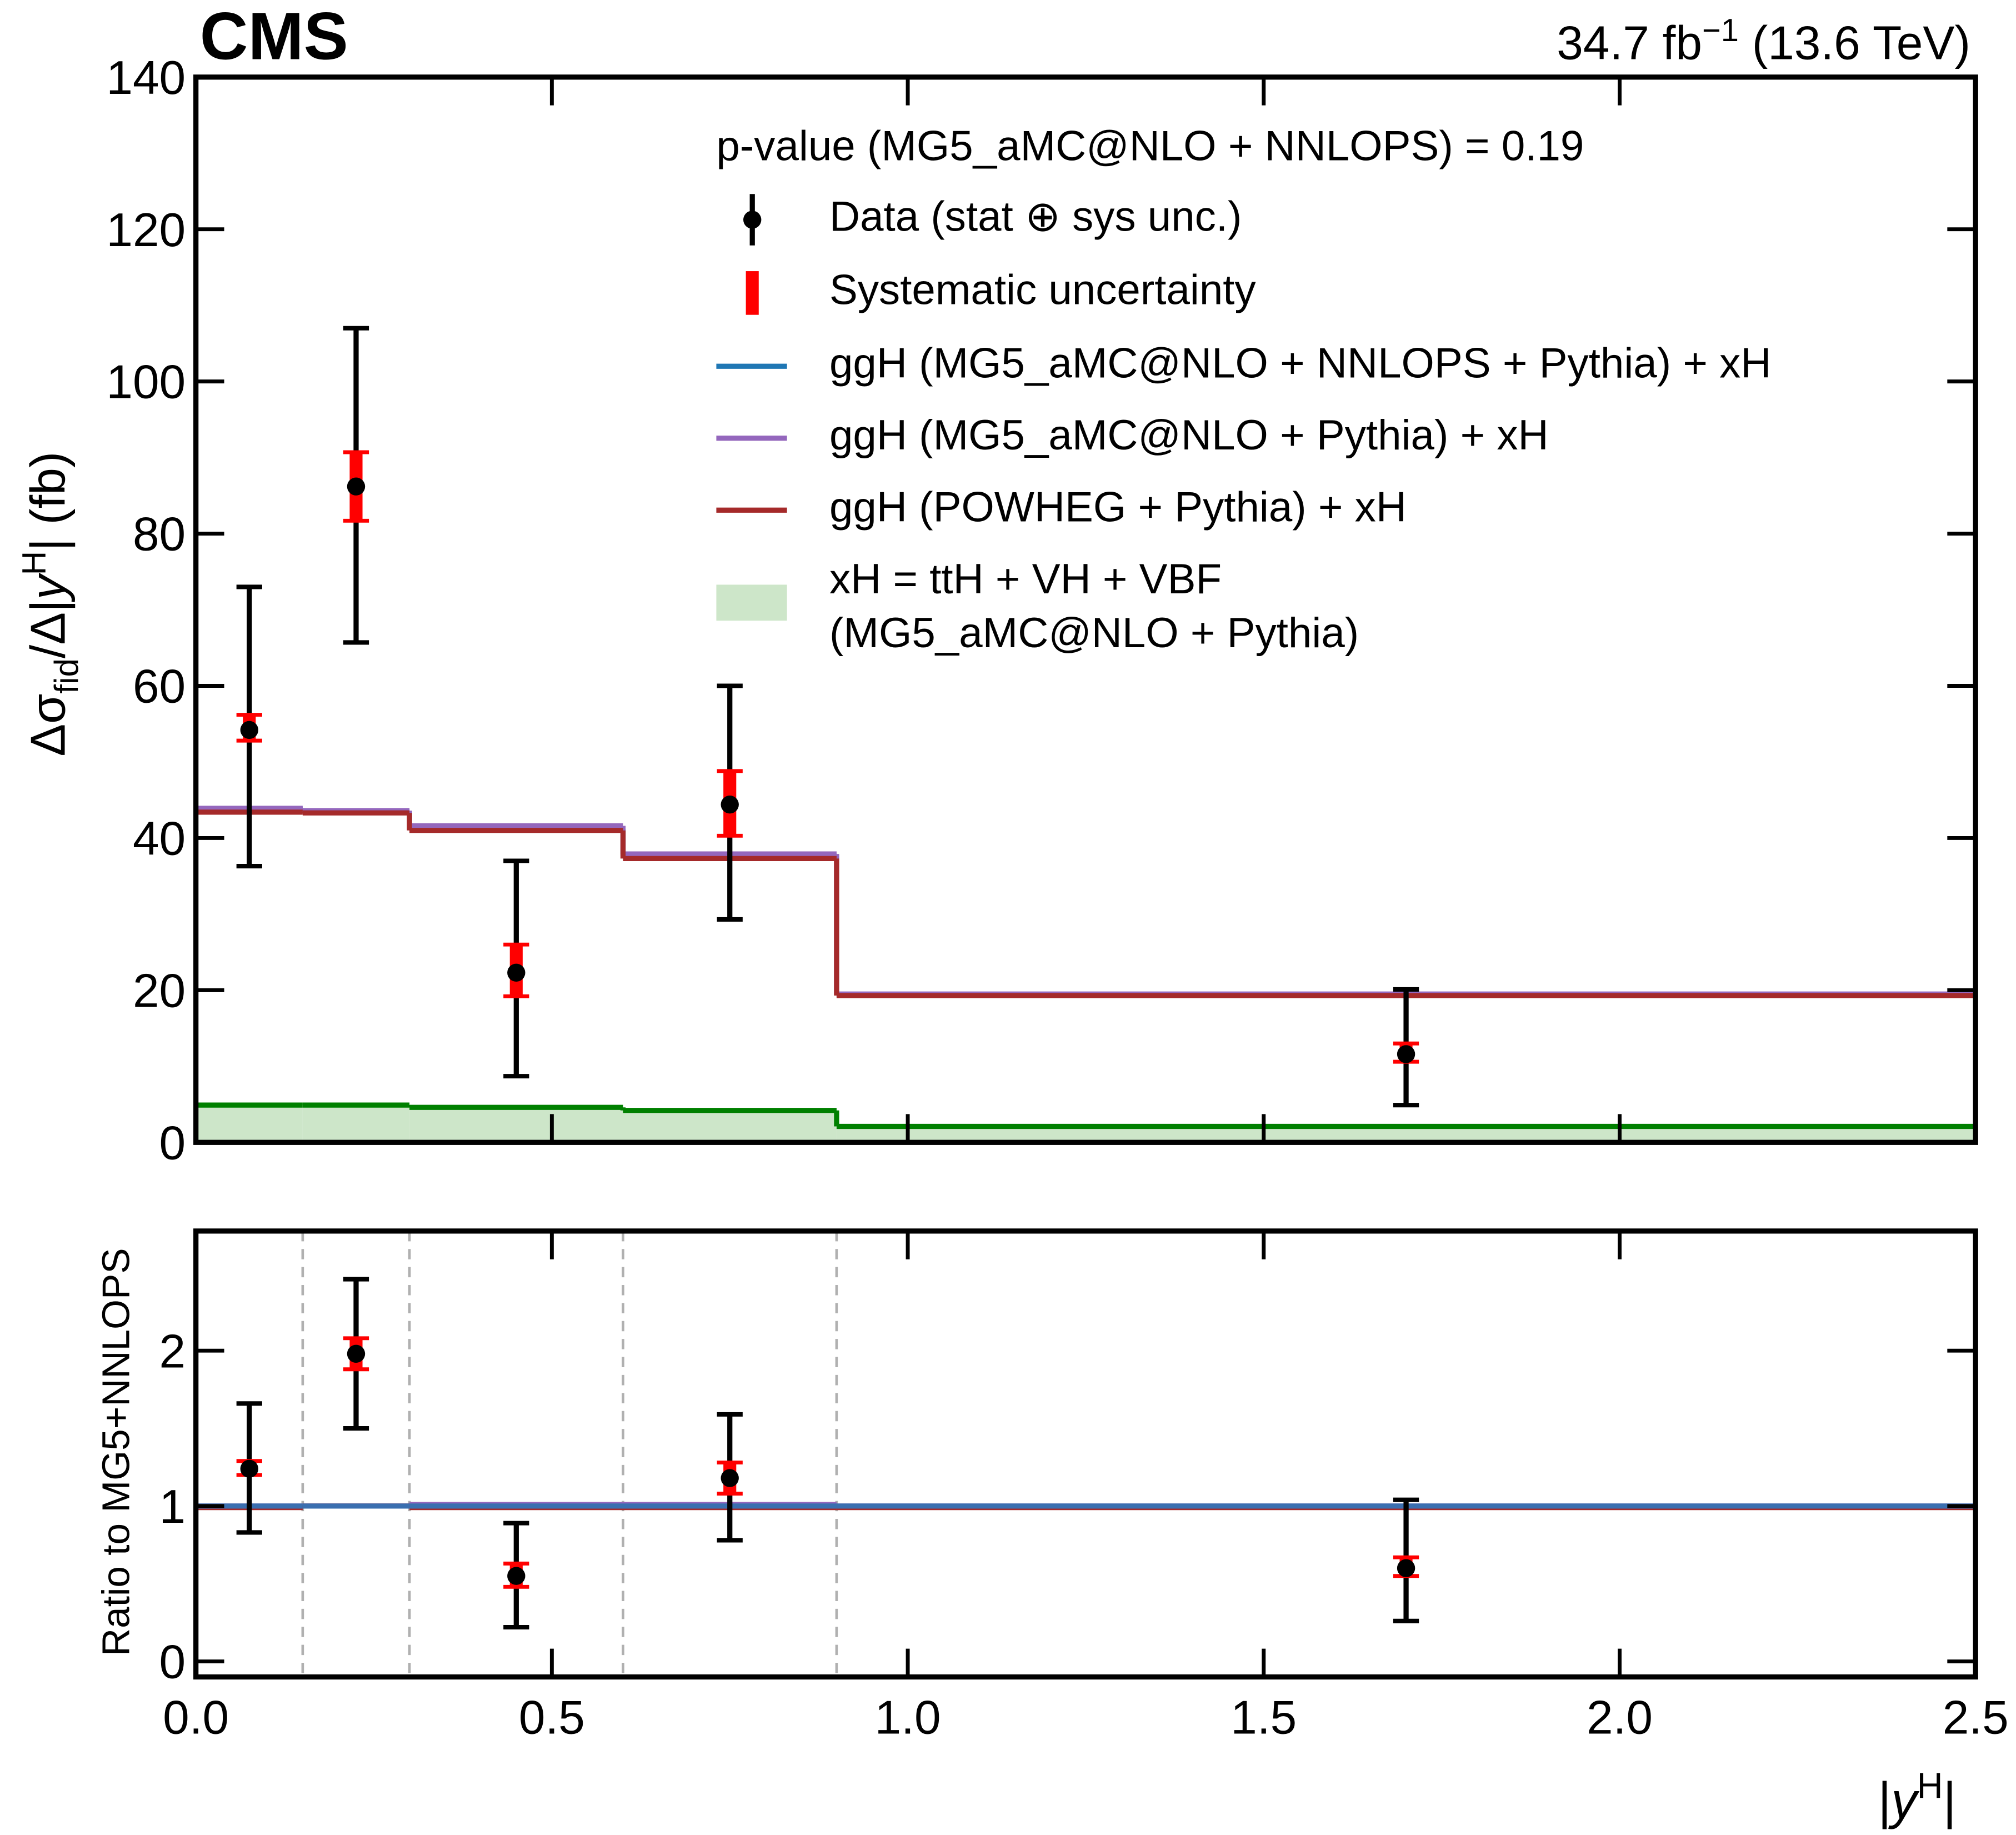  Describe the element at coordinates (196, 1717) in the screenshot. I see `x-tick-label: 0.0` at that location.